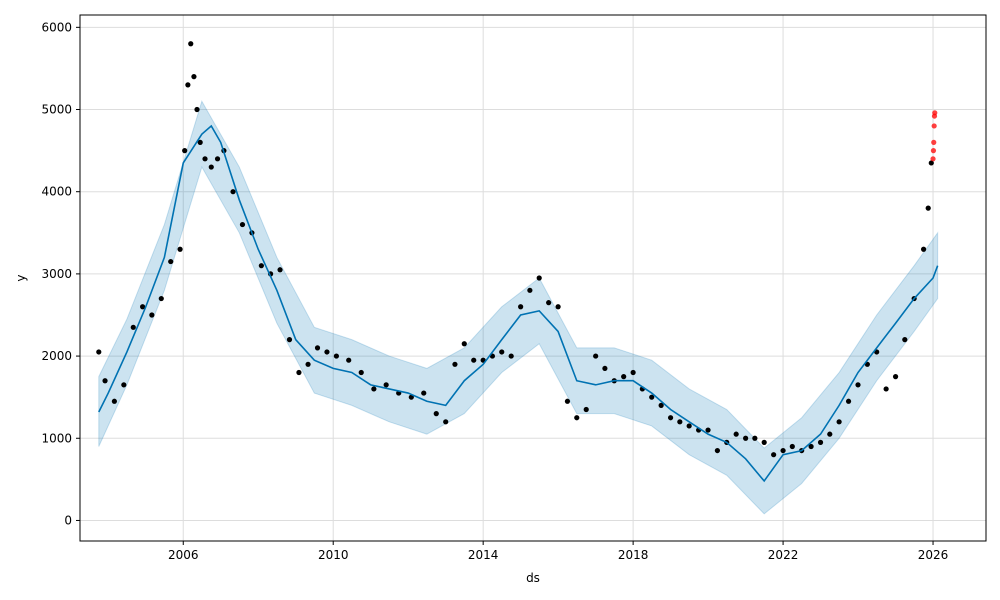 This screenshot has height=600, width=1000. I want to click on x-tick-label: 2006, so click(183, 555).